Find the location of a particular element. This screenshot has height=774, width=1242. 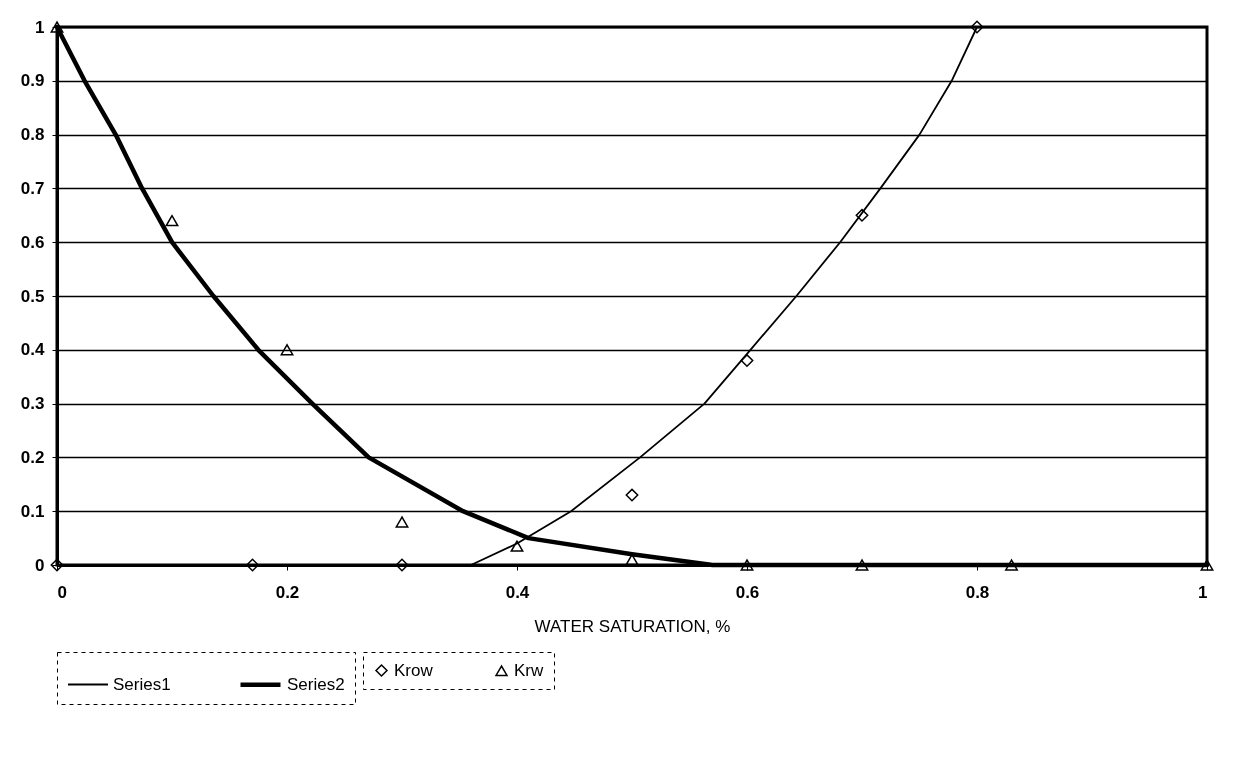

y-tick-label: 0.5 is located at coordinates (32, 296).